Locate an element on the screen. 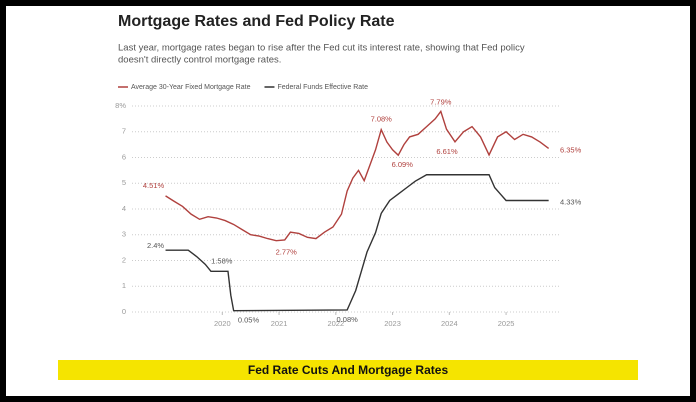 This screenshot has height=402, width=696. annotation: 6.61% is located at coordinates (447, 151).